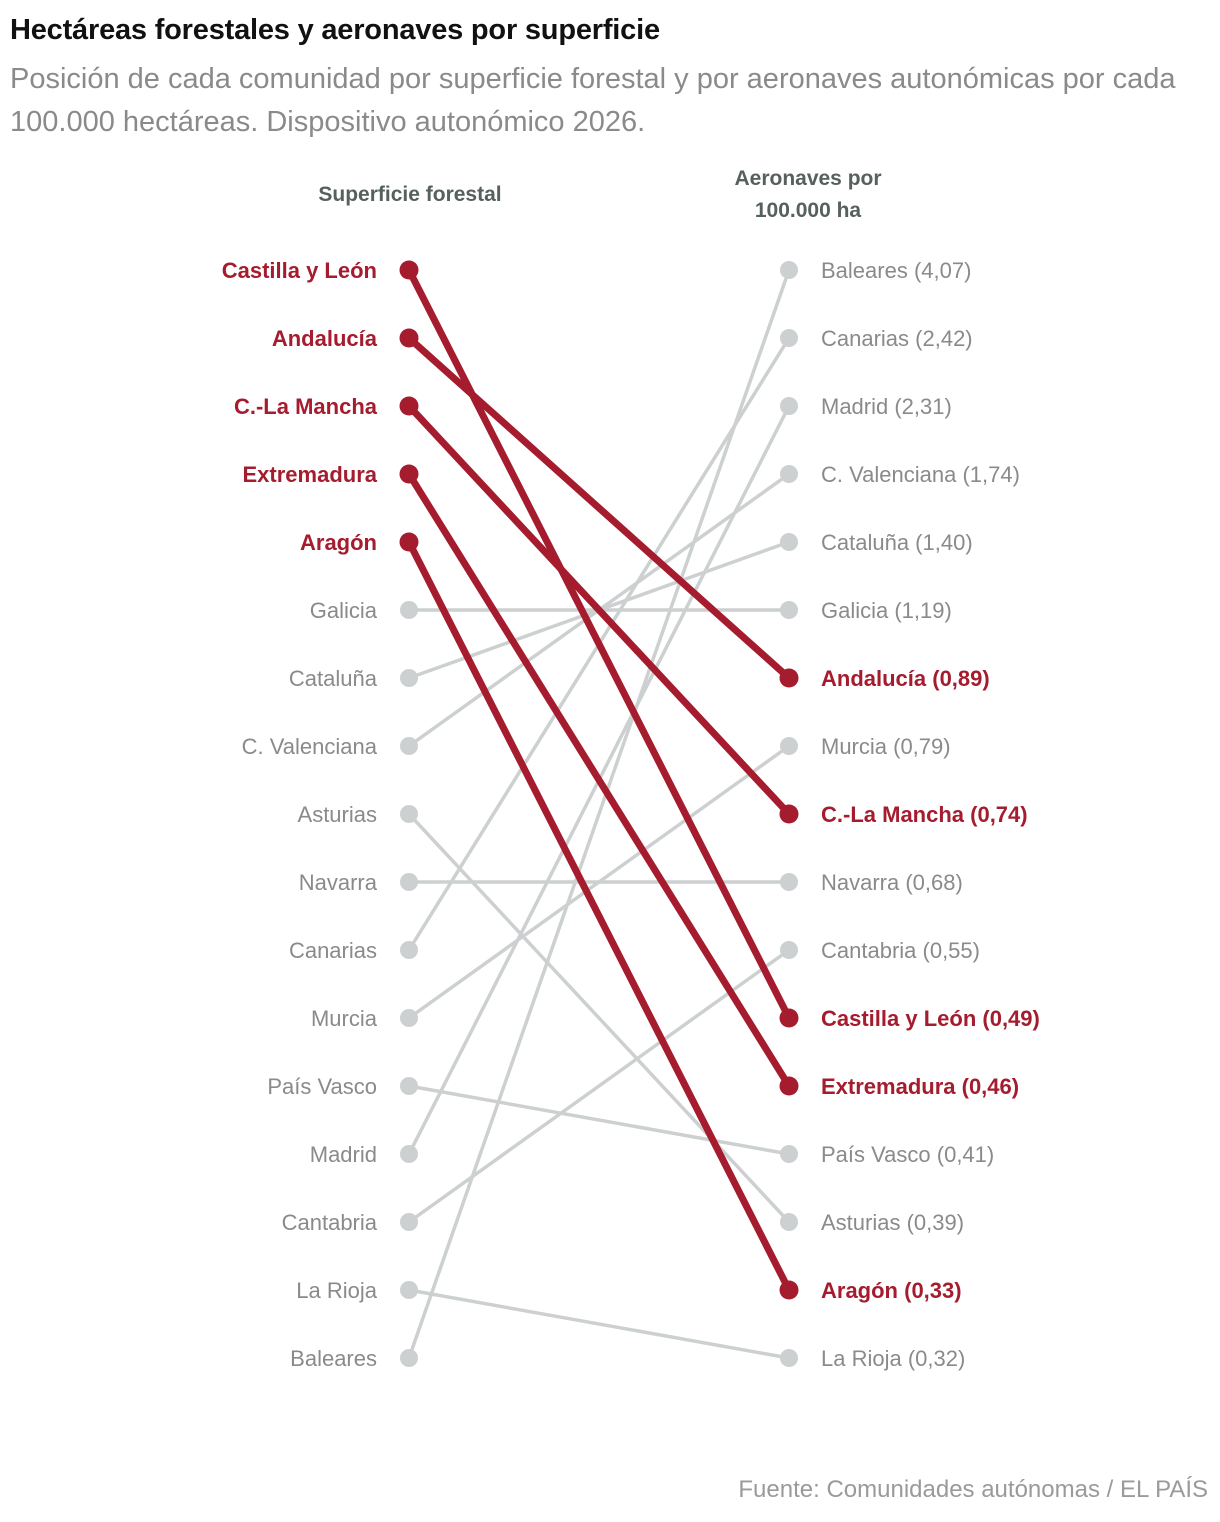 The width and height of the screenshot is (1220, 1522). What do you see at coordinates (599, 508) in the screenshot?
I see `line-andalucia` at bounding box center [599, 508].